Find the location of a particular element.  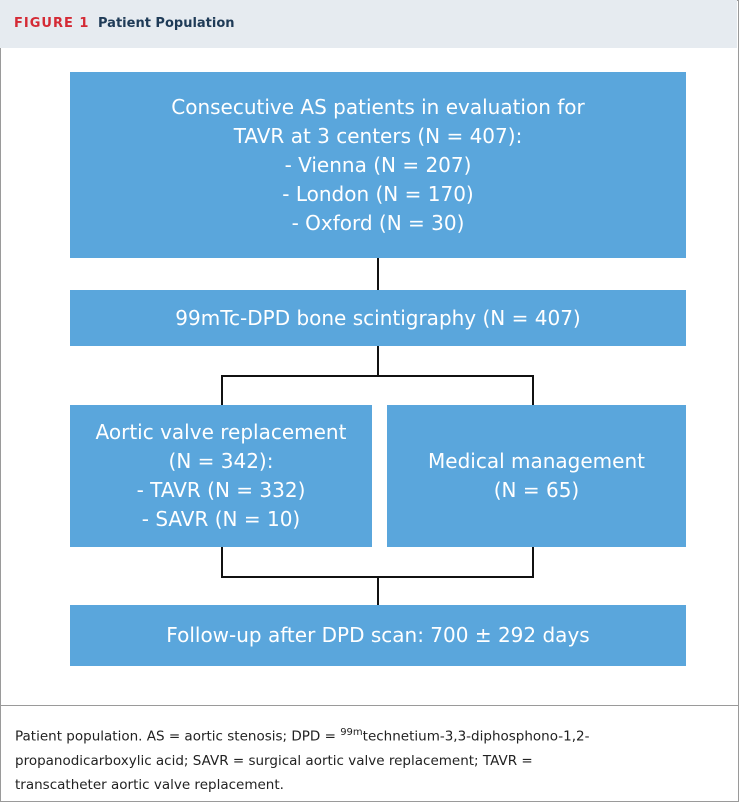

node-line: - Vienna (N = 207) is located at coordinates (378, 164).